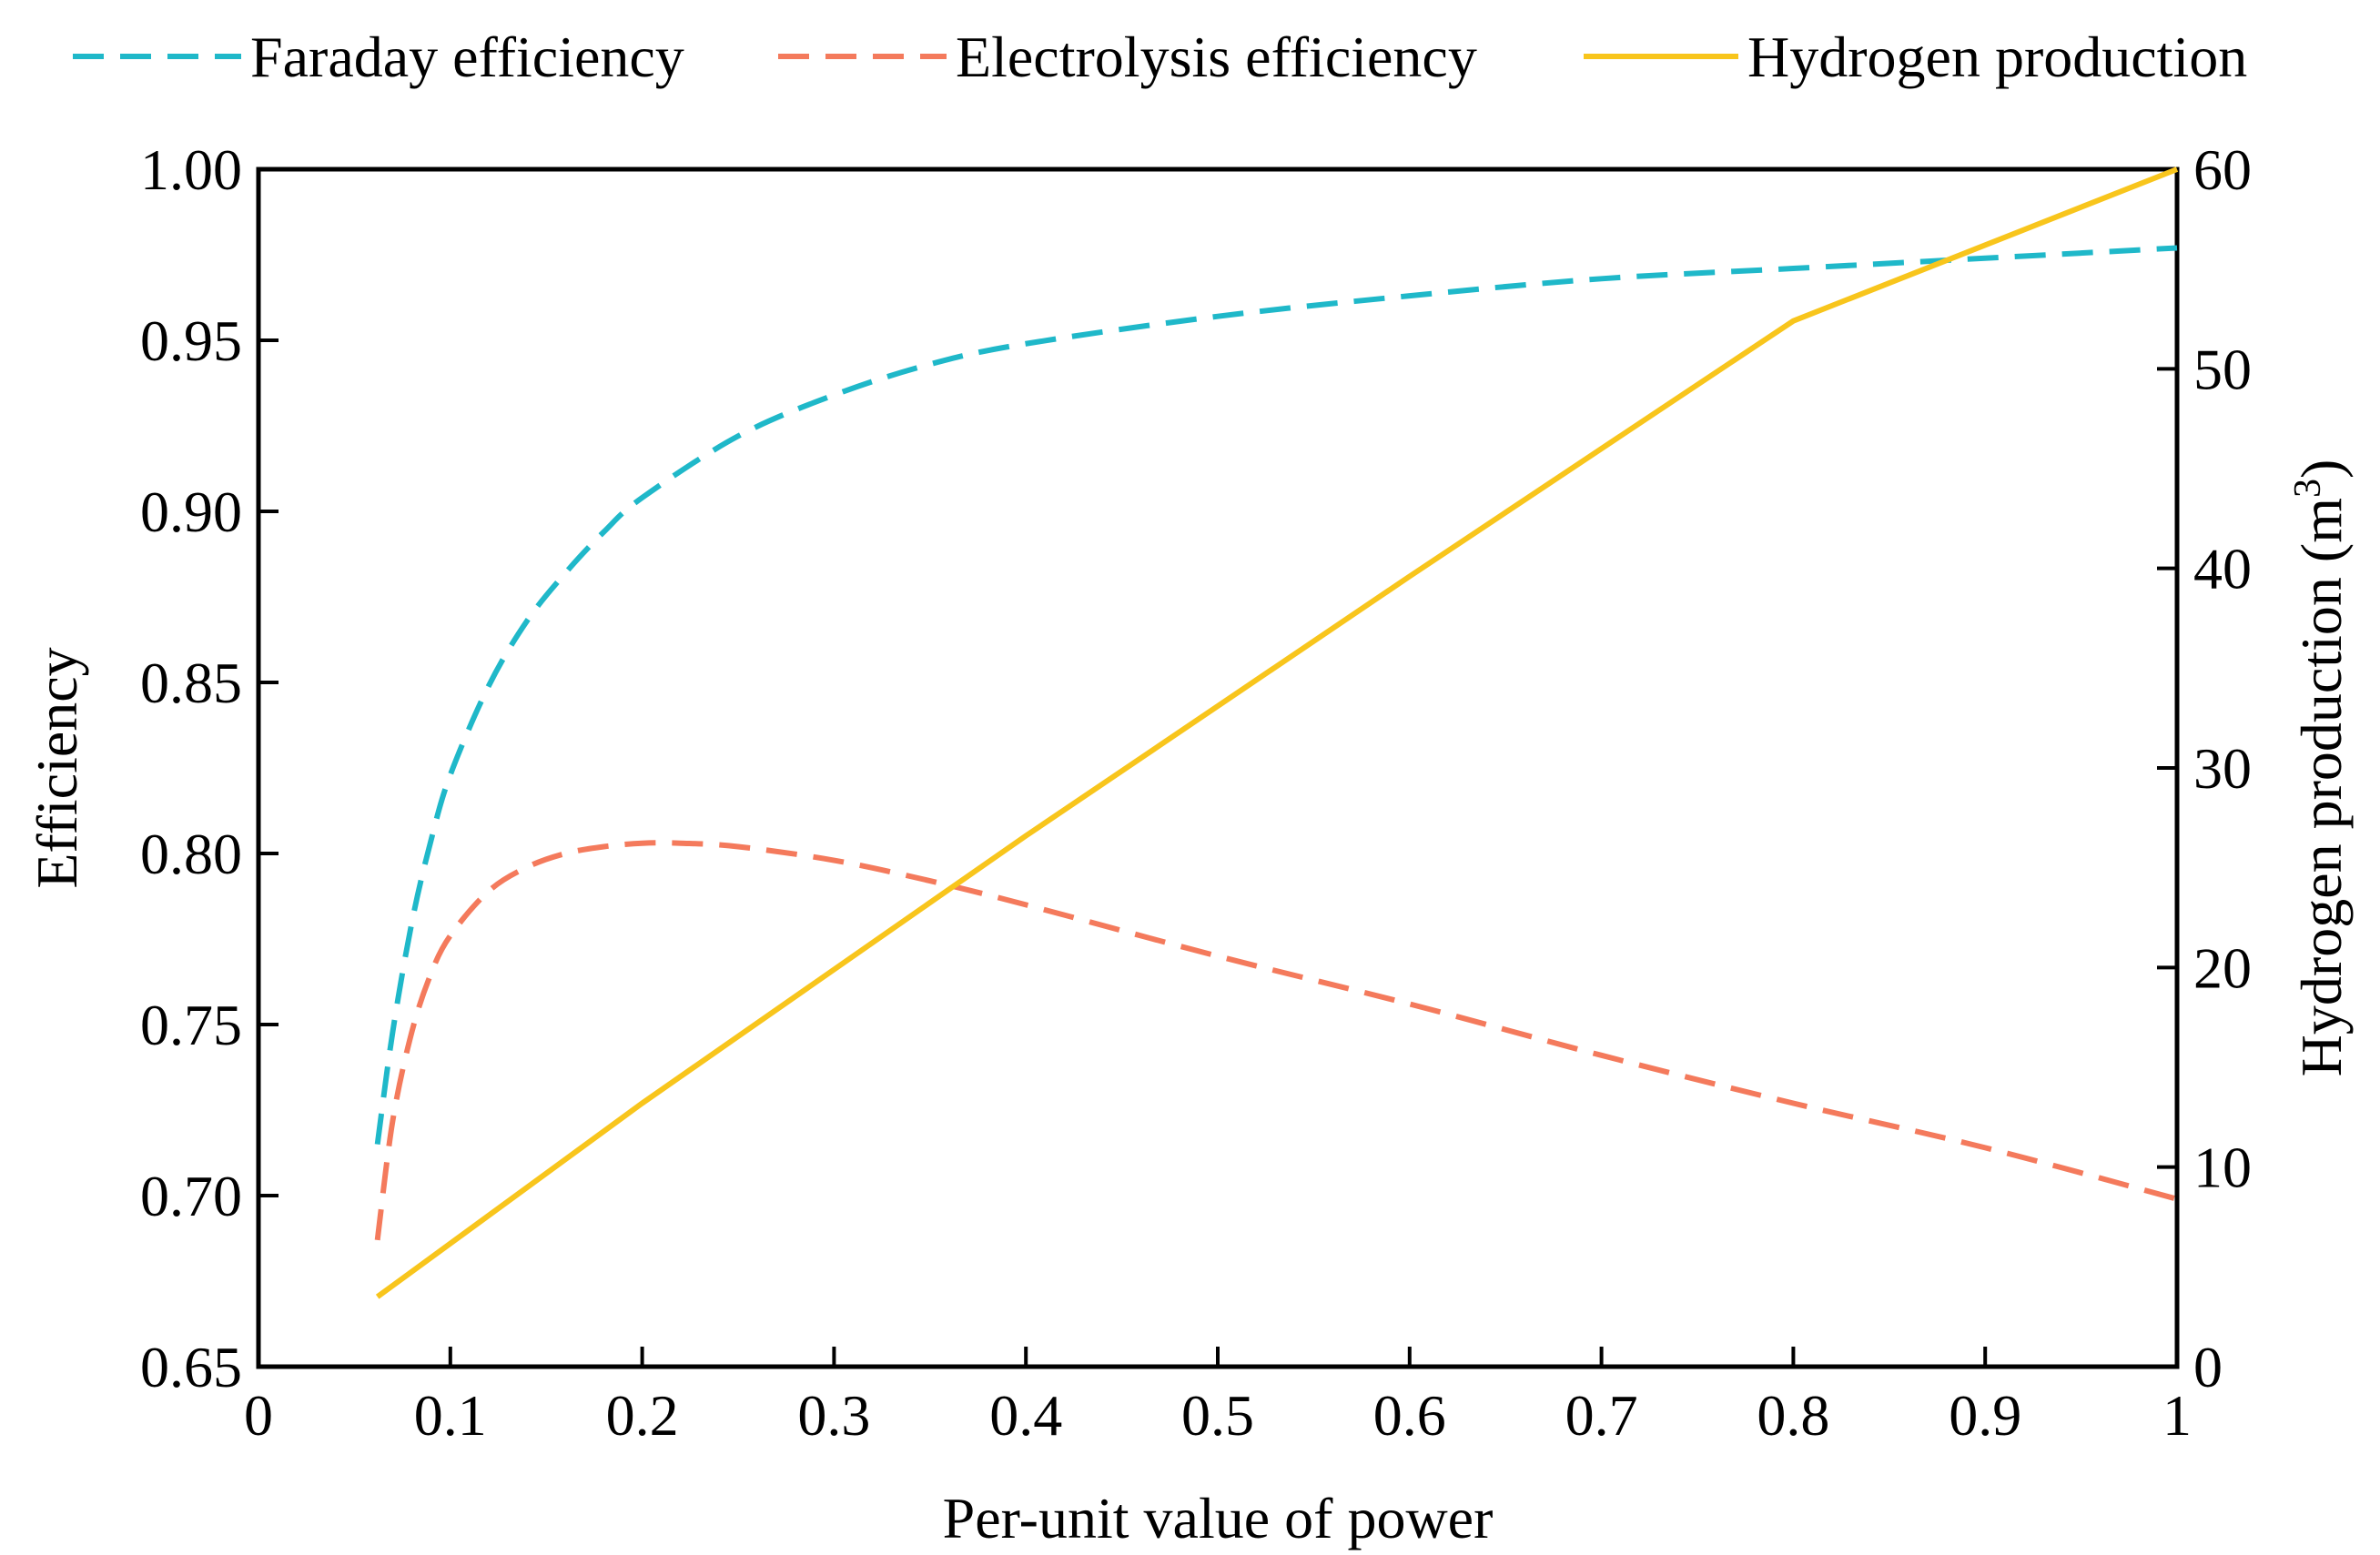 The image size is (2380, 1555). I want to click on y2-tick-label: 20, so click(2222, 967).